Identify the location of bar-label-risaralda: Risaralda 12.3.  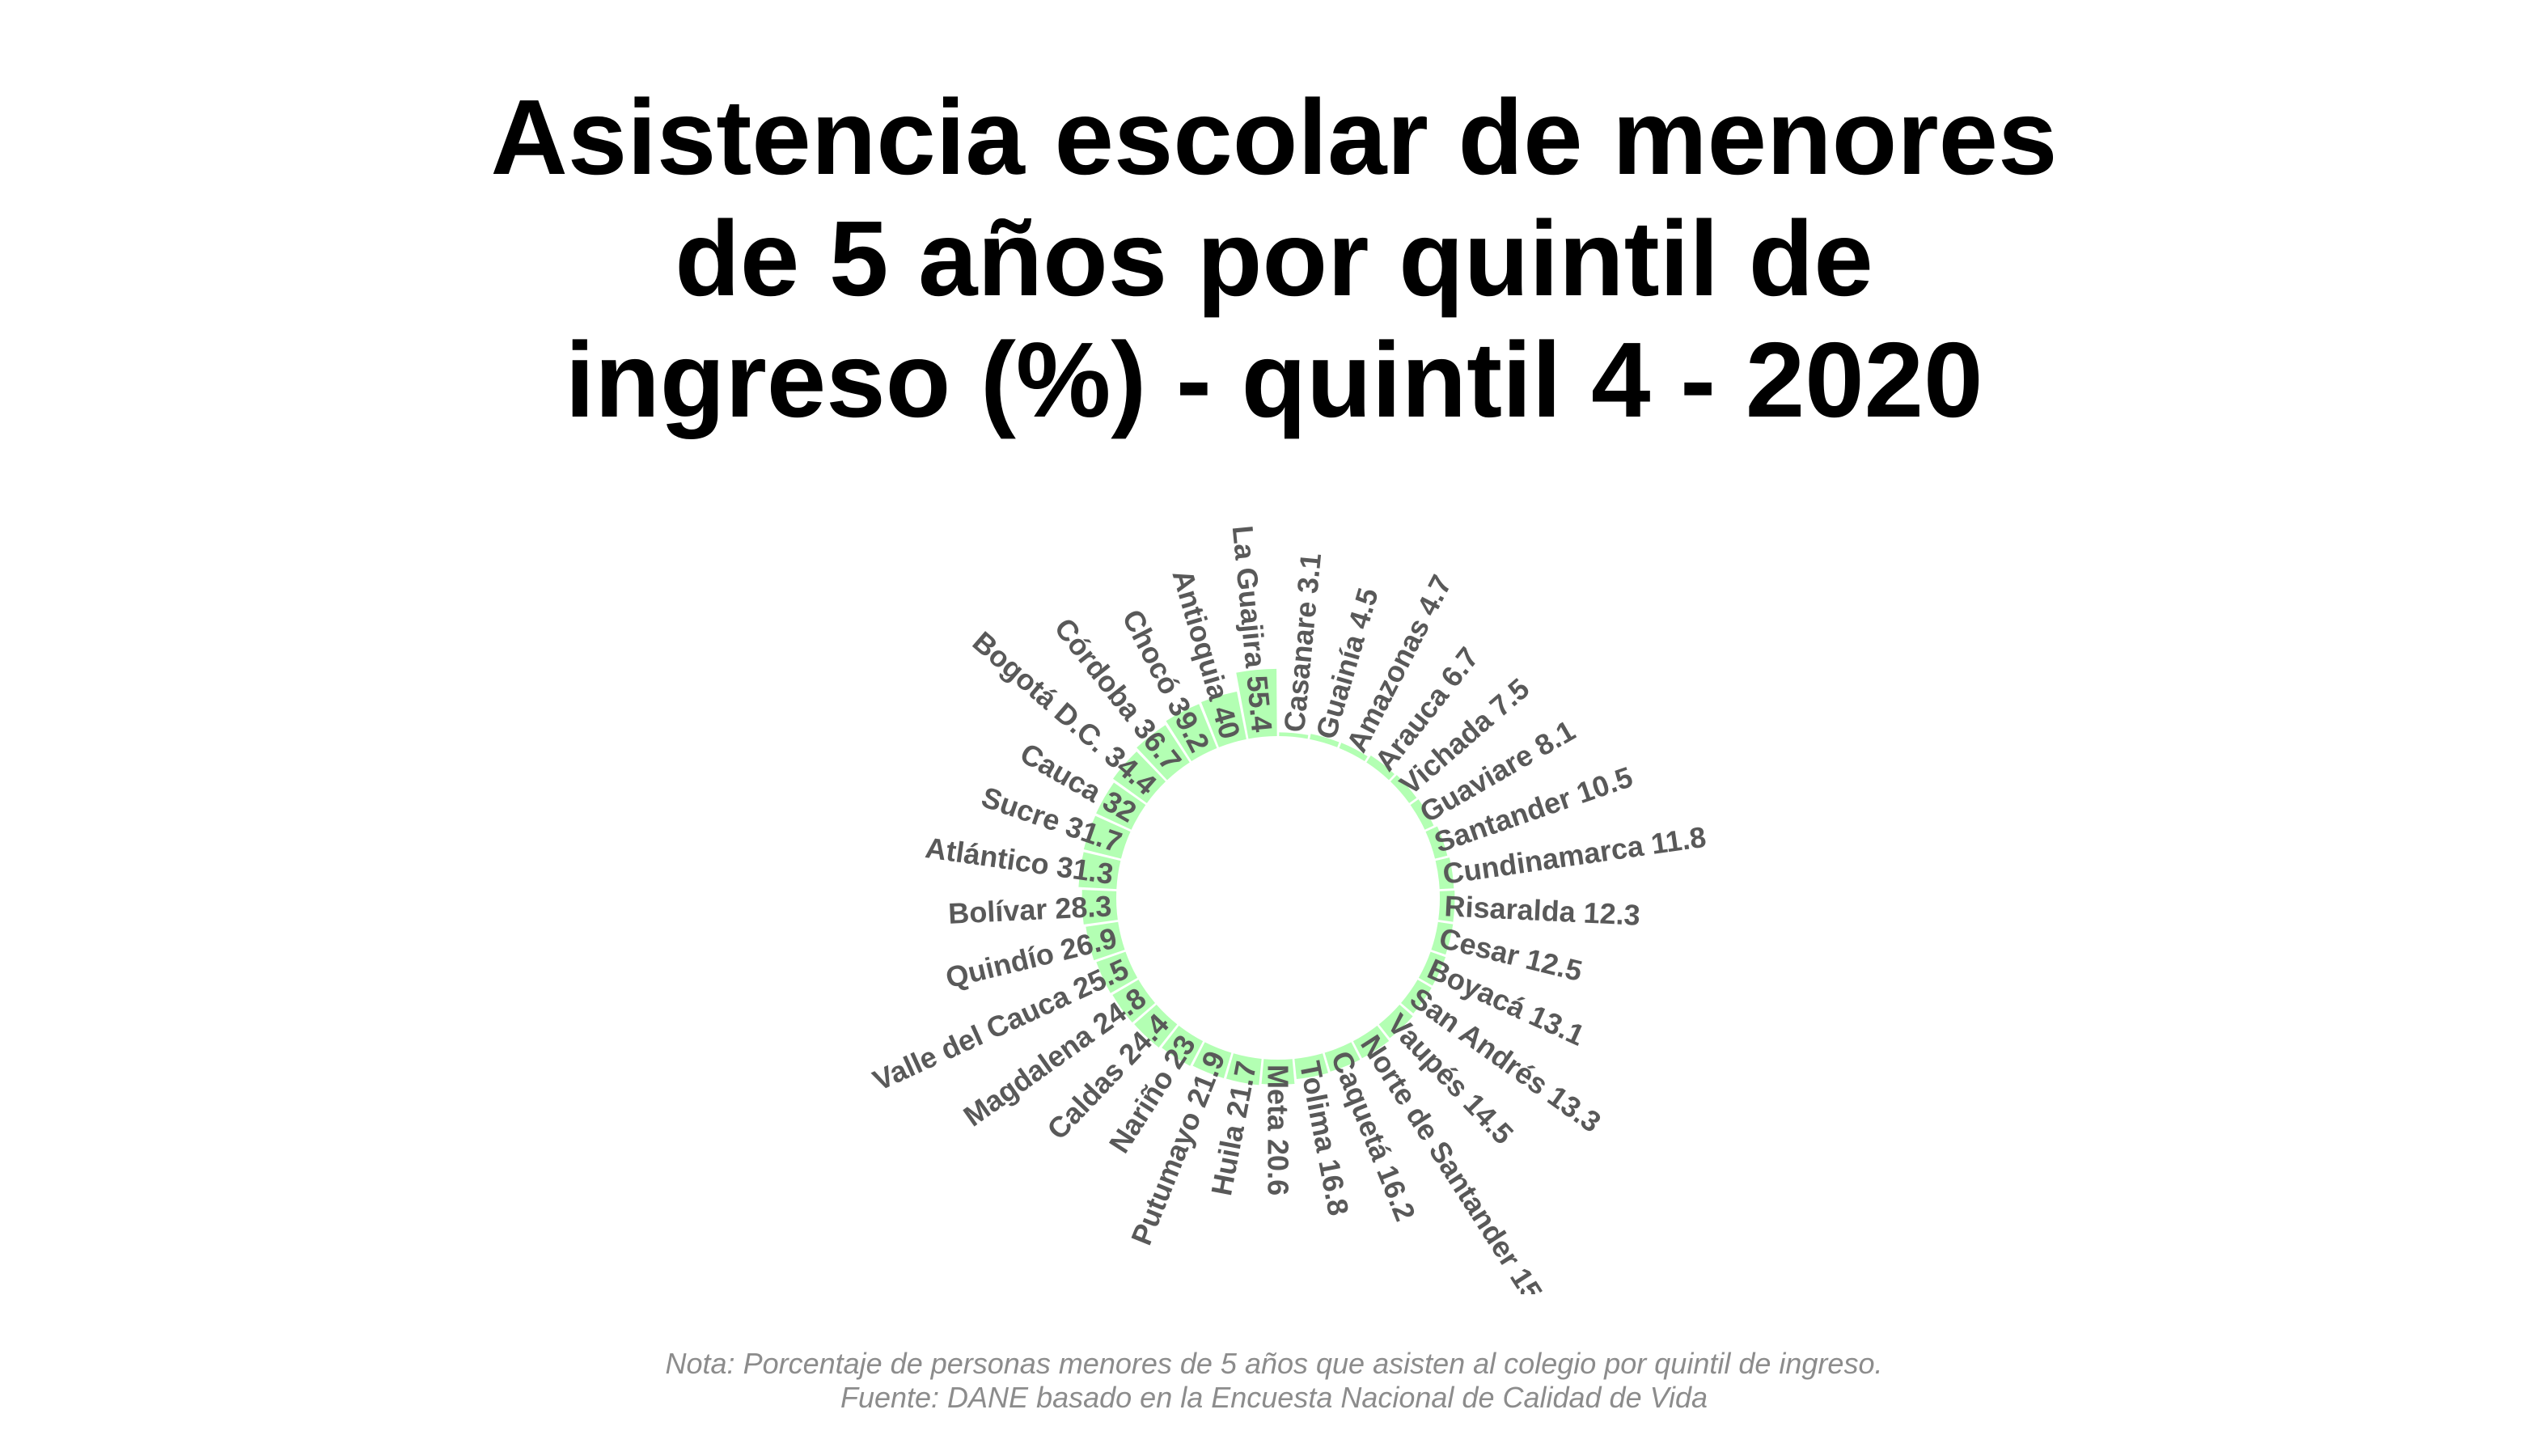
(1542, 910).